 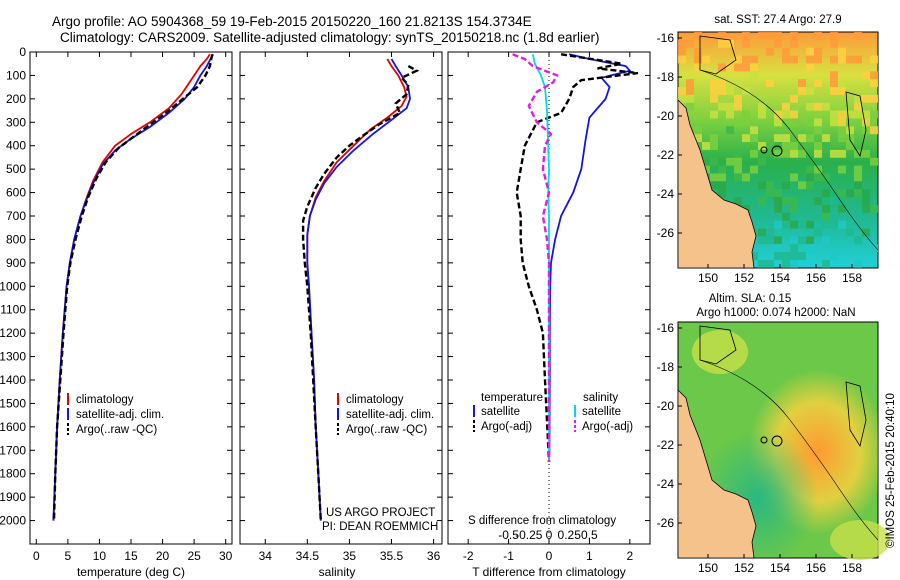 I want to click on s-diff-axis-label: S difference from climatology, so click(x=542, y=521).